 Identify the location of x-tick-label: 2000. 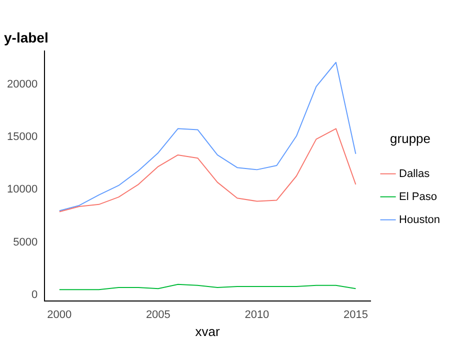
(59, 314).